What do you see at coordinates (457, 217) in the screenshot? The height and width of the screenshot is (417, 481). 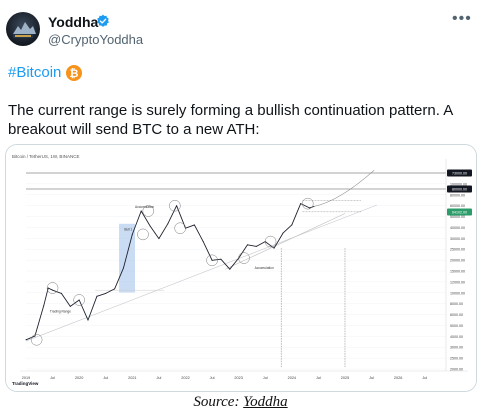 I see `y-tick-label: 50000.00` at bounding box center [457, 217].